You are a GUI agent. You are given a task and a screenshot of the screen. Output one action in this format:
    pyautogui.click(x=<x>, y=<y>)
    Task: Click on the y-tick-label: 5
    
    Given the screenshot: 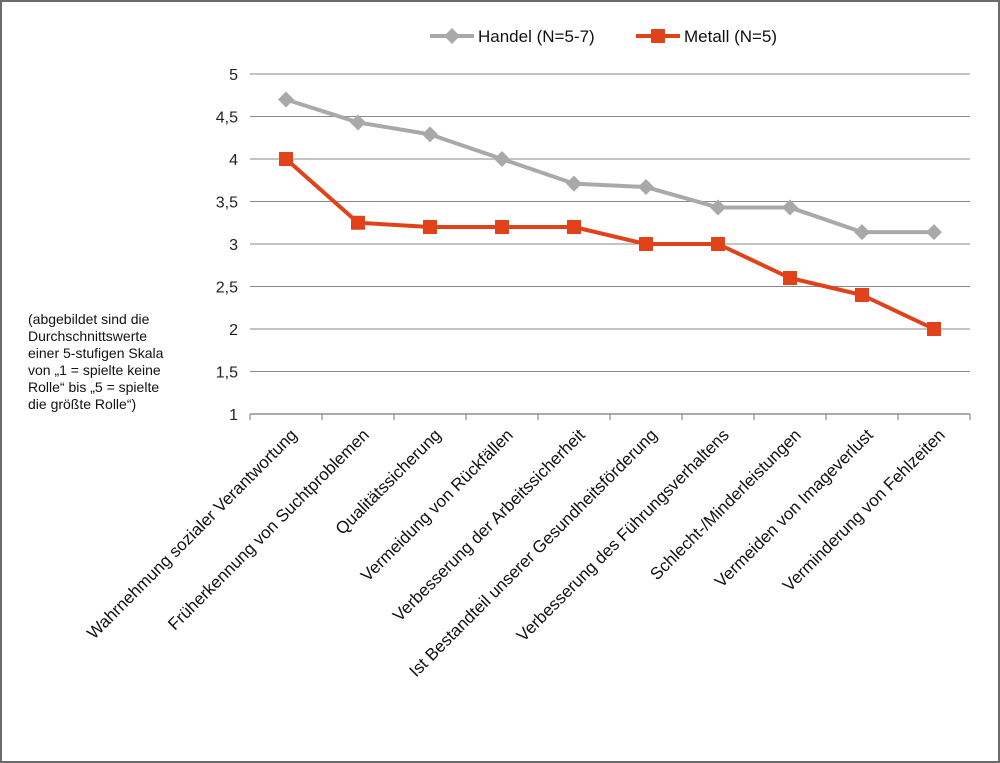 What is the action you would take?
    pyautogui.click(x=233, y=75)
    